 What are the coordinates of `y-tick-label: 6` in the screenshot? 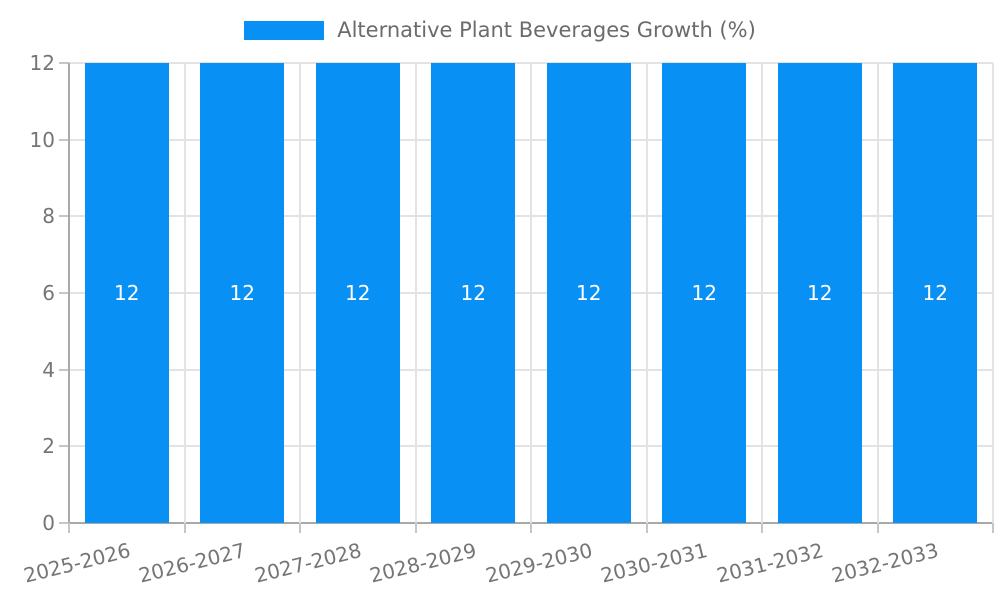 It's located at (48, 293).